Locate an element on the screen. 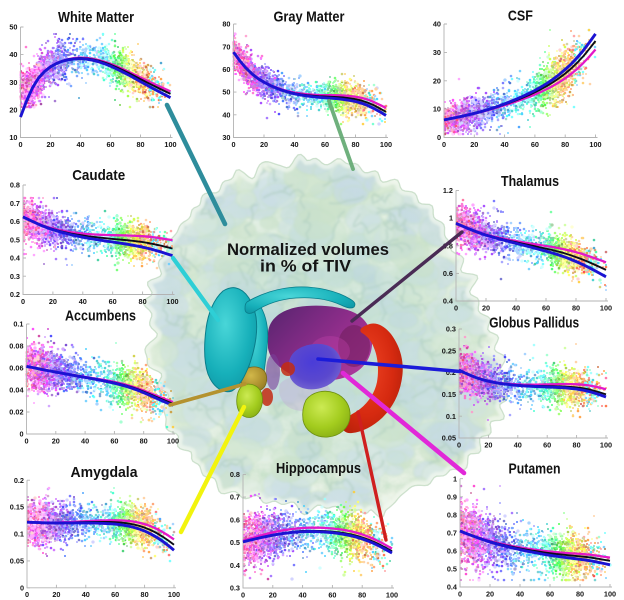 This screenshot has width=624, height=600. svg-text: CSF is located at coordinates (520, 16).